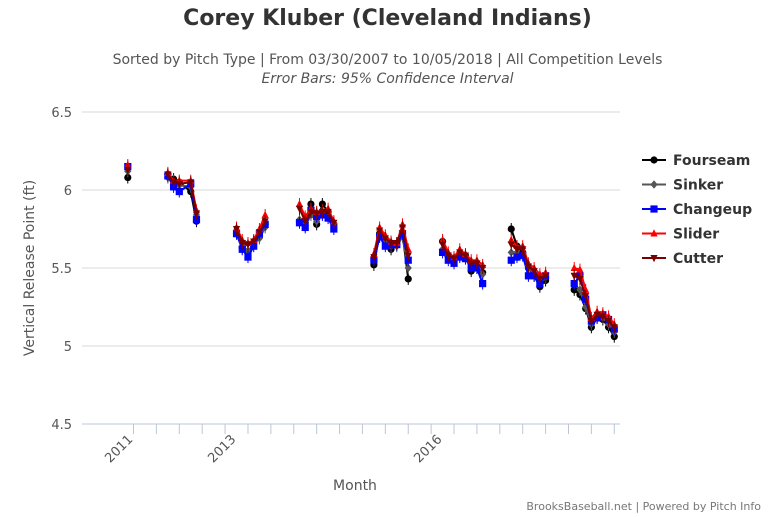 This screenshot has width=775, height=517. I want to click on y-axis: 6.5 6 5.5 5 4.5, so click(61, 269).